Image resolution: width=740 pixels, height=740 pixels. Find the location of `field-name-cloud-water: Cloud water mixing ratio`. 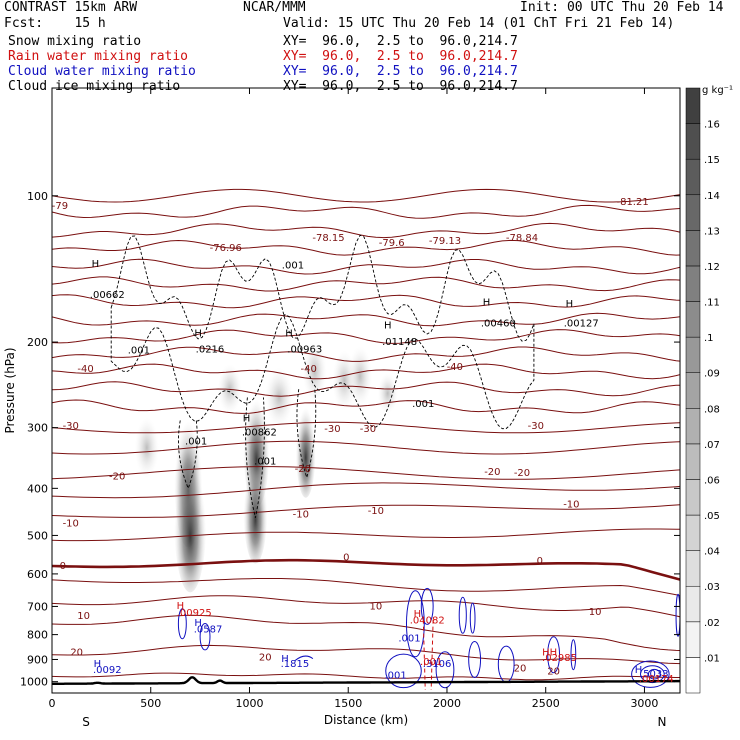

field-name-cloud-water: Cloud water mixing ratio is located at coordinates (102, 71).